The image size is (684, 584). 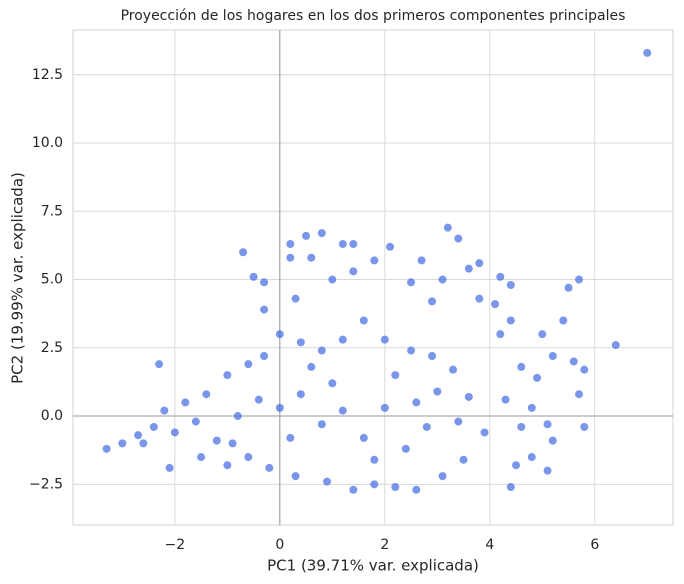 I want to click on y-axis-label: PC2 (19.99% var. explicada), so click(x=18, y=278).